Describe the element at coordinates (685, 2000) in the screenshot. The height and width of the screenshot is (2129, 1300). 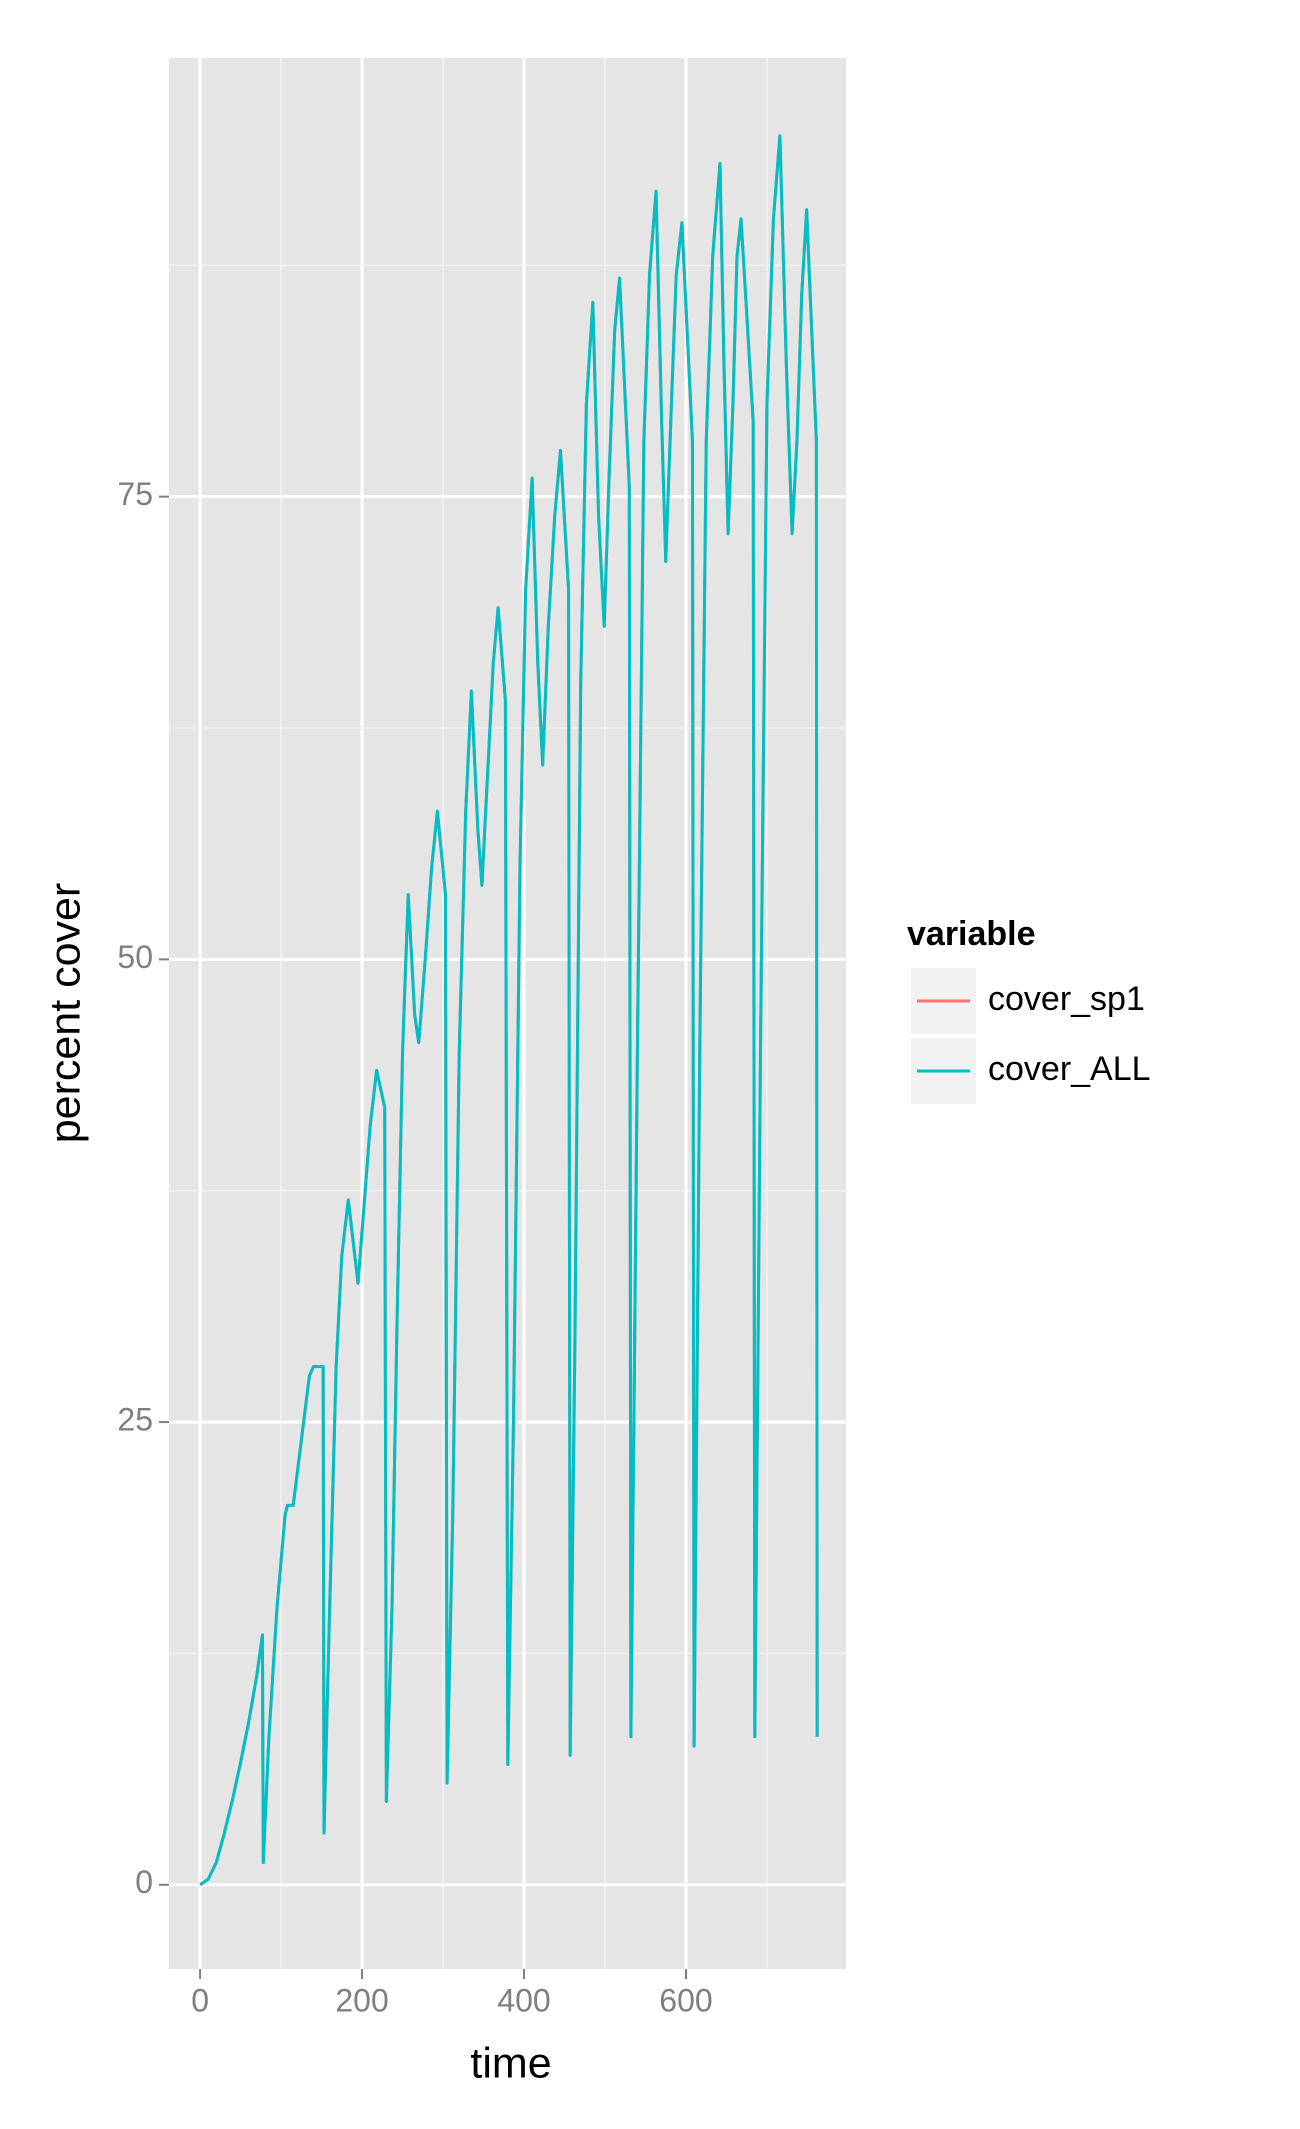
I see `x-tick-label: 600` at that location.